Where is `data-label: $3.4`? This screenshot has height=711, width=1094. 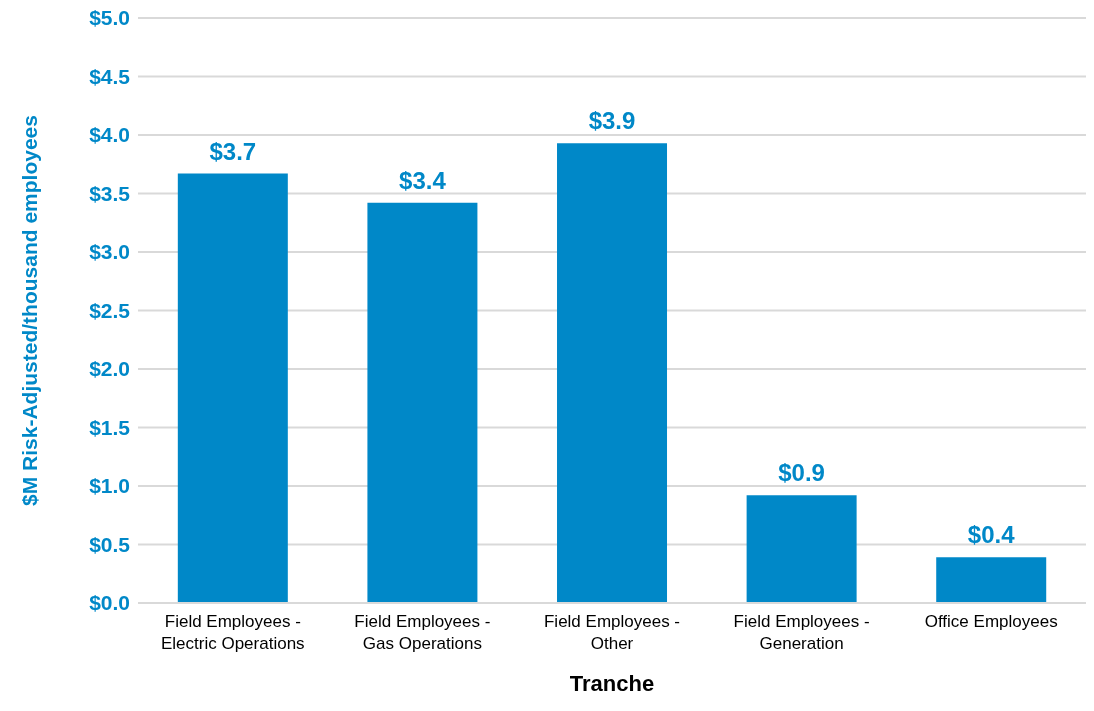
data-label: $3.4 is located at coordinates (423, 180).